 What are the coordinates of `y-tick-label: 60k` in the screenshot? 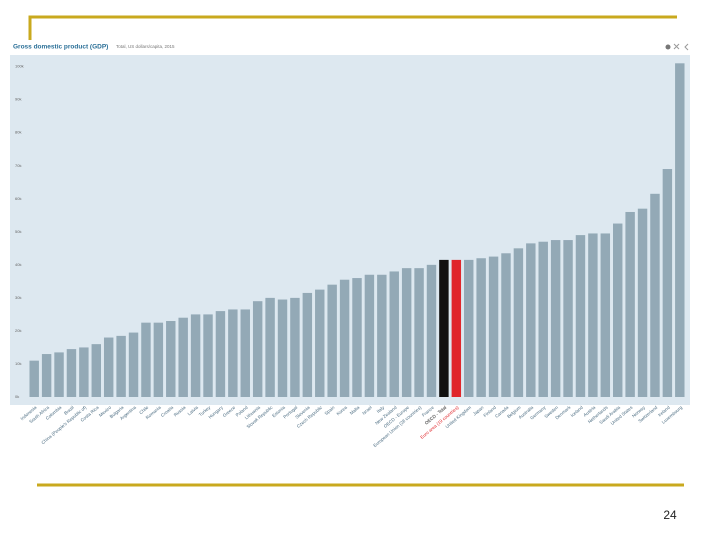 It's located at (18, 198).